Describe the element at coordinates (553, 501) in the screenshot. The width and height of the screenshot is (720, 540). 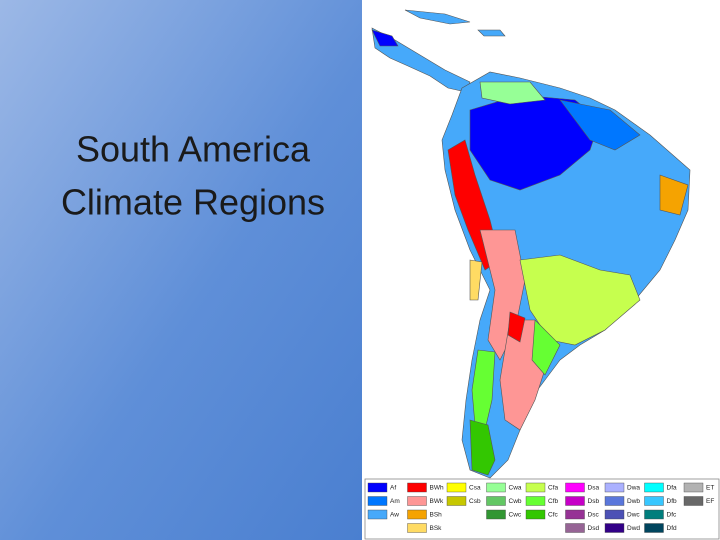
I see `legend-label: Cfb` at that location.